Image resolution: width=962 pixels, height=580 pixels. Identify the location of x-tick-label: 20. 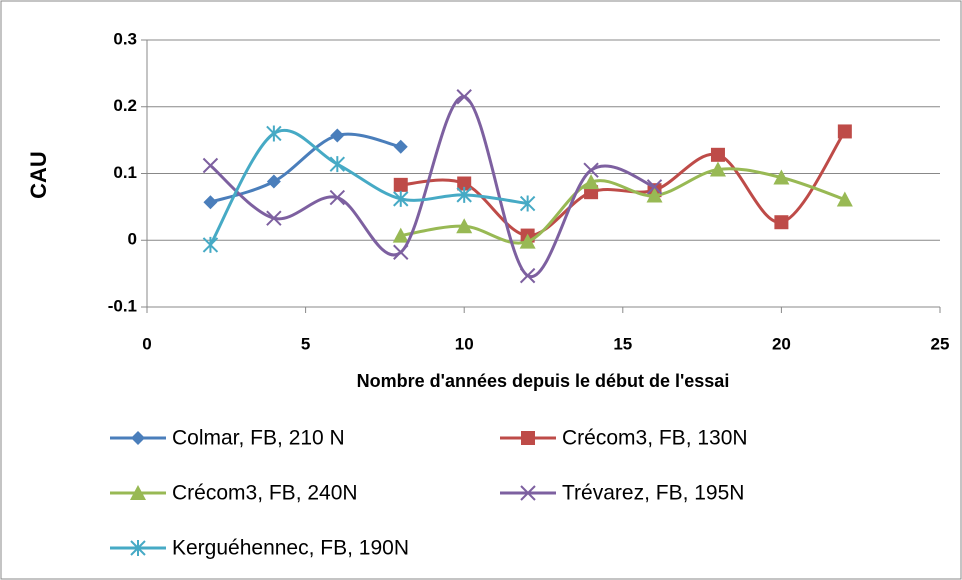
(781, 343).